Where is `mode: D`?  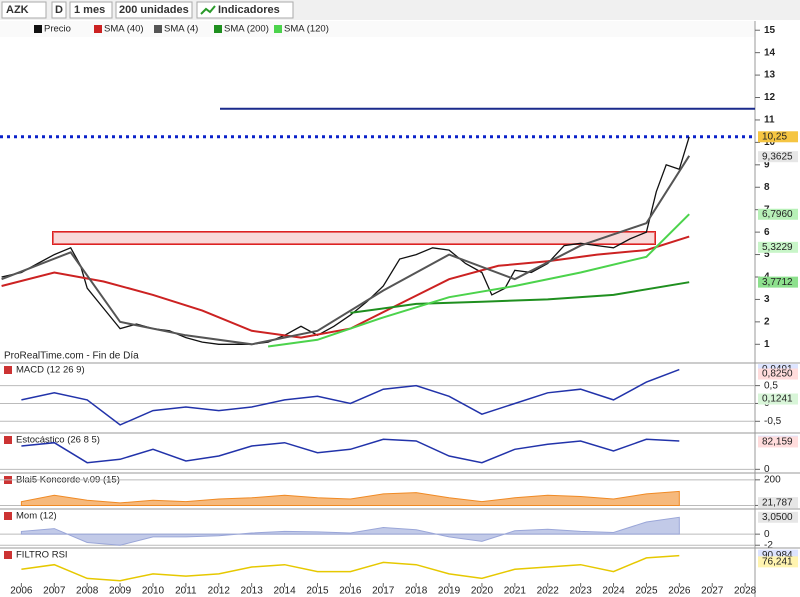 mode: D is located at coordinates (59, 10).